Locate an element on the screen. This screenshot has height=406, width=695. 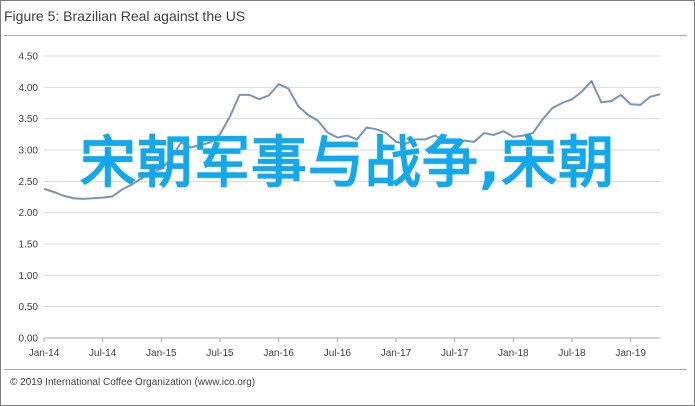
y-tick-label: 4.50 is located at coordinates (29, 57).